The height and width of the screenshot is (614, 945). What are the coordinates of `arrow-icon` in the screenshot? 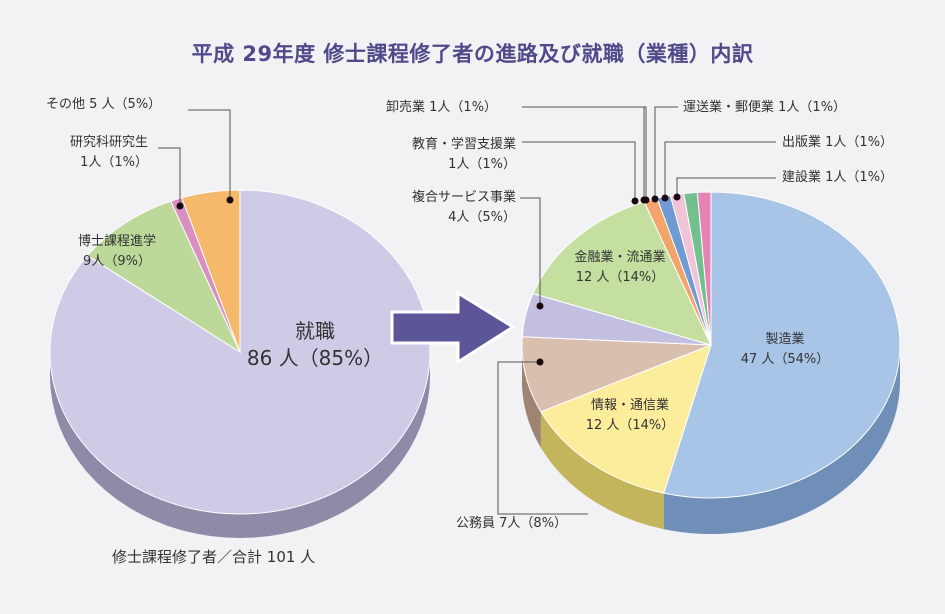 It's located at (453, 327).